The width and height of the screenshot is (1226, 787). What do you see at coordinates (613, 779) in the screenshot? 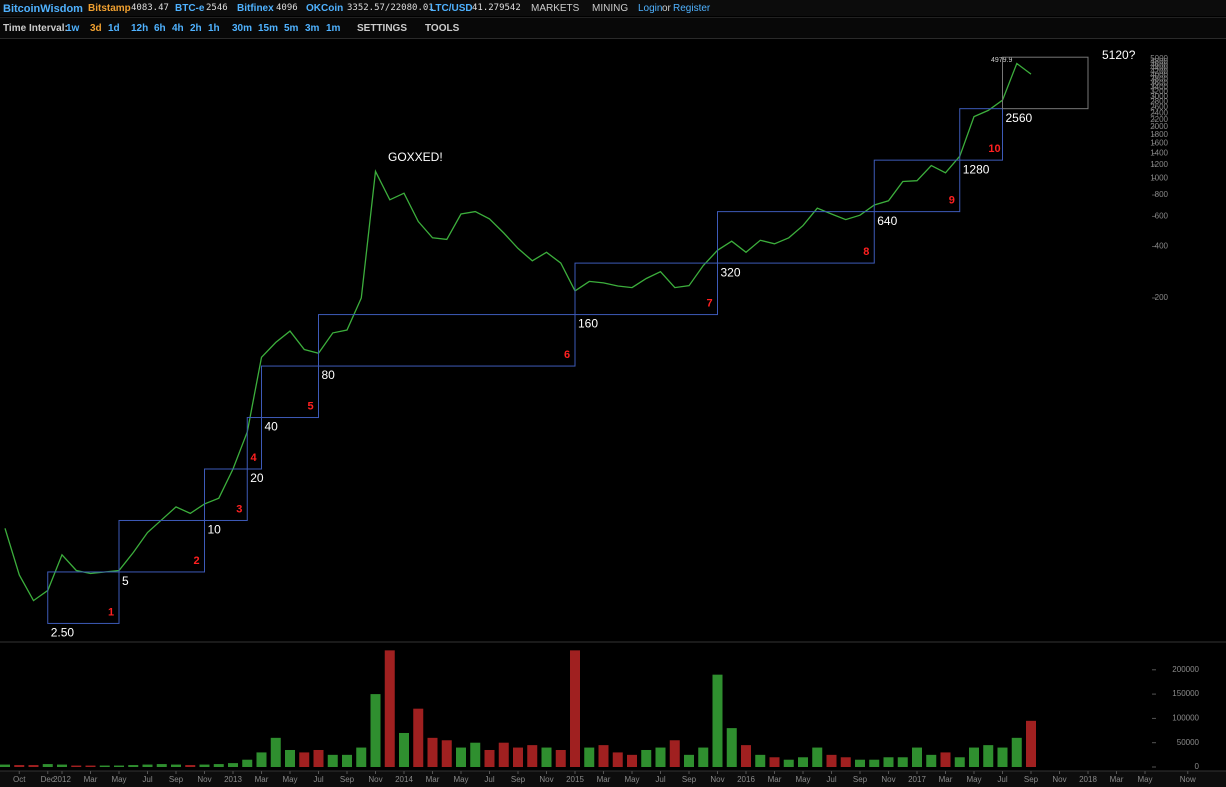
I see `x-axis-band` at bounding box center [613, 779].